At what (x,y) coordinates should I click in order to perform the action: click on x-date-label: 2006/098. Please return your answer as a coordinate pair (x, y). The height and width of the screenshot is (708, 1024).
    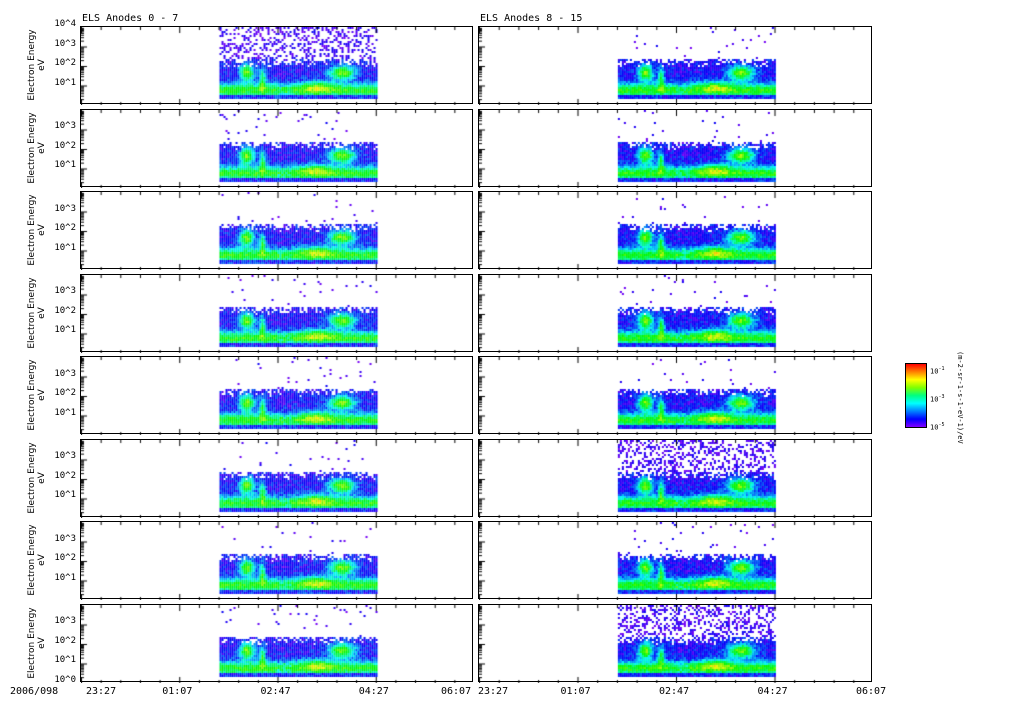
    Looking at the image, I should click on (34, 691).